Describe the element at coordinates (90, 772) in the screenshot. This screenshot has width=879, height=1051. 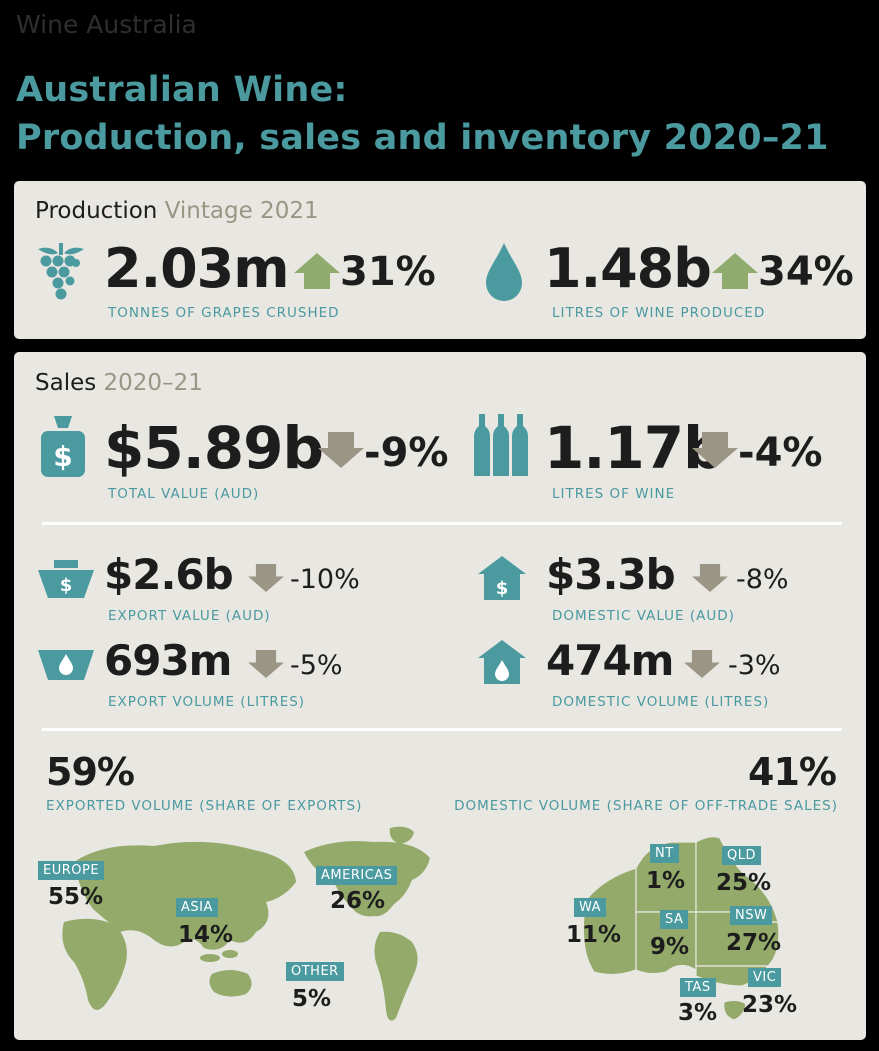
I see `exported-share-pct: 59%` at that location.